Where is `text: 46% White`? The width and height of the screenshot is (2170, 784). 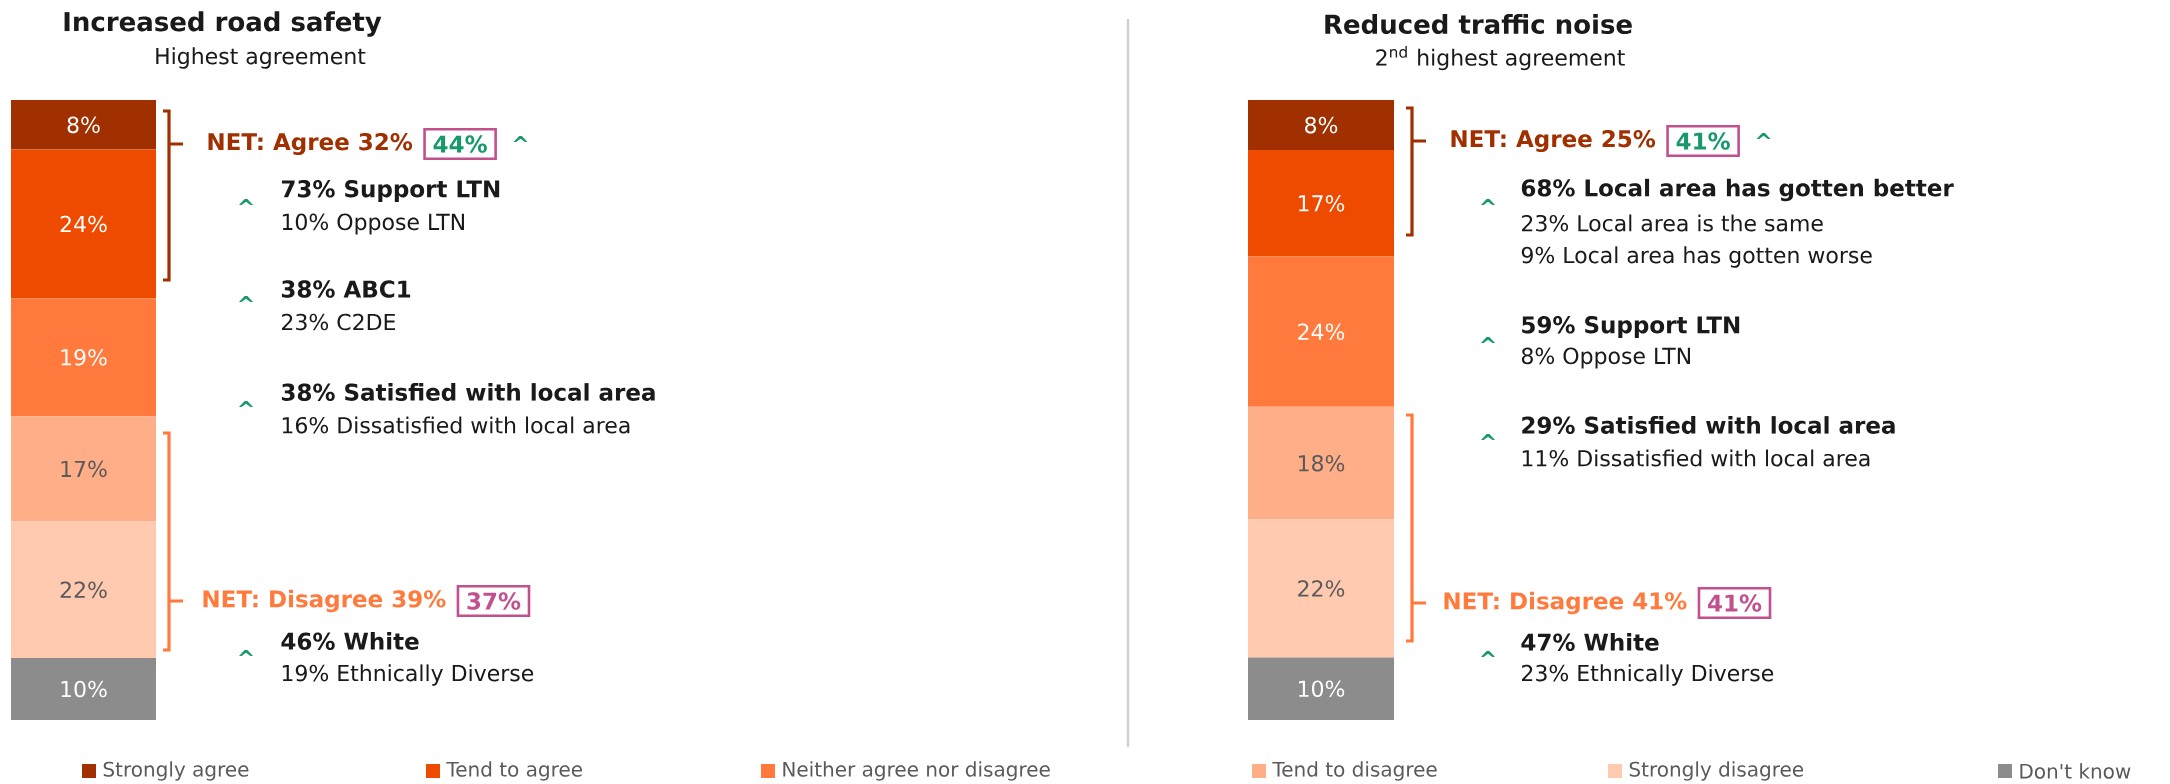
text: 46% White is located at coordinates (350, 641).